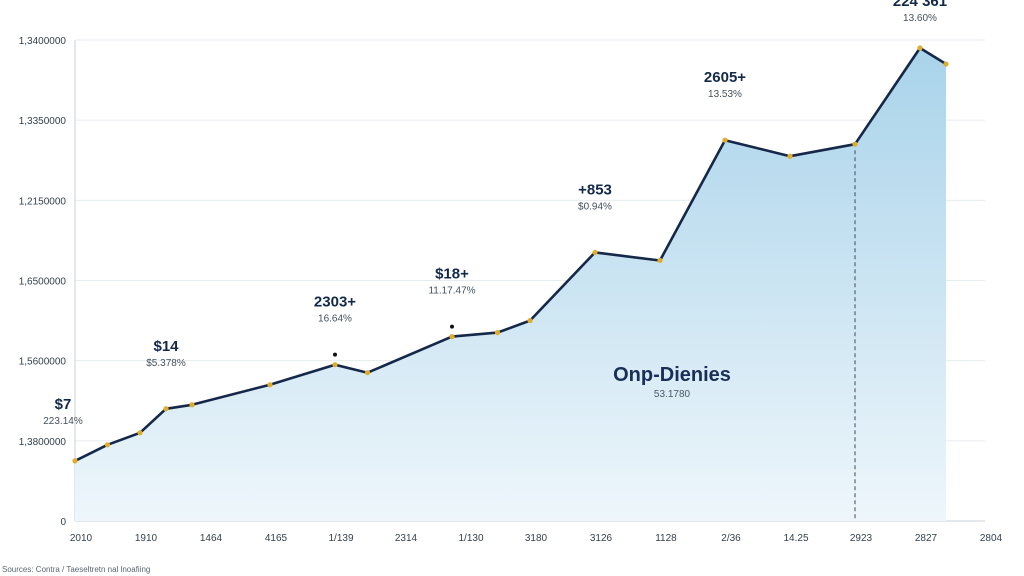 This screenshot has height=576, width=1024. I want to click on annotation-value: $7, so click(63, 404).